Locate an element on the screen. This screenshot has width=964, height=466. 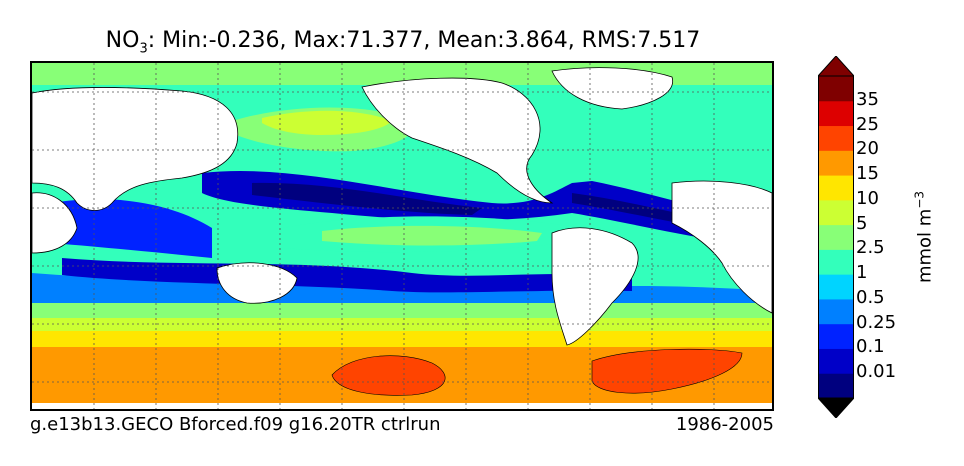
colorbar-tick-label: 15 is located at coordinates (867, 174).